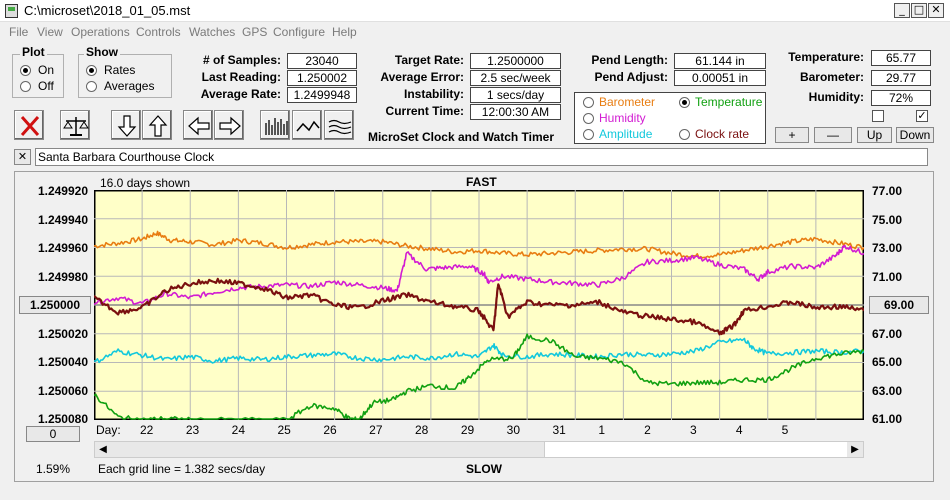 The height and width of the screenshot is (500, 950). Describe the element at coordinates (62, 191) in the screenshot. I see `left-tick-label: 1.249920` at that location.